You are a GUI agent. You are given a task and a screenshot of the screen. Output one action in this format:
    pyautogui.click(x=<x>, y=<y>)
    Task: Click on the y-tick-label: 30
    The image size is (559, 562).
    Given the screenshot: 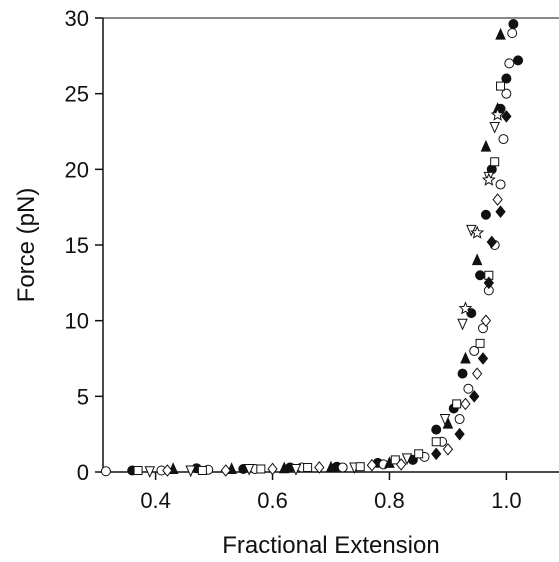 What is the action you would take?
    pyautogui.click(x=77, y=18)
    